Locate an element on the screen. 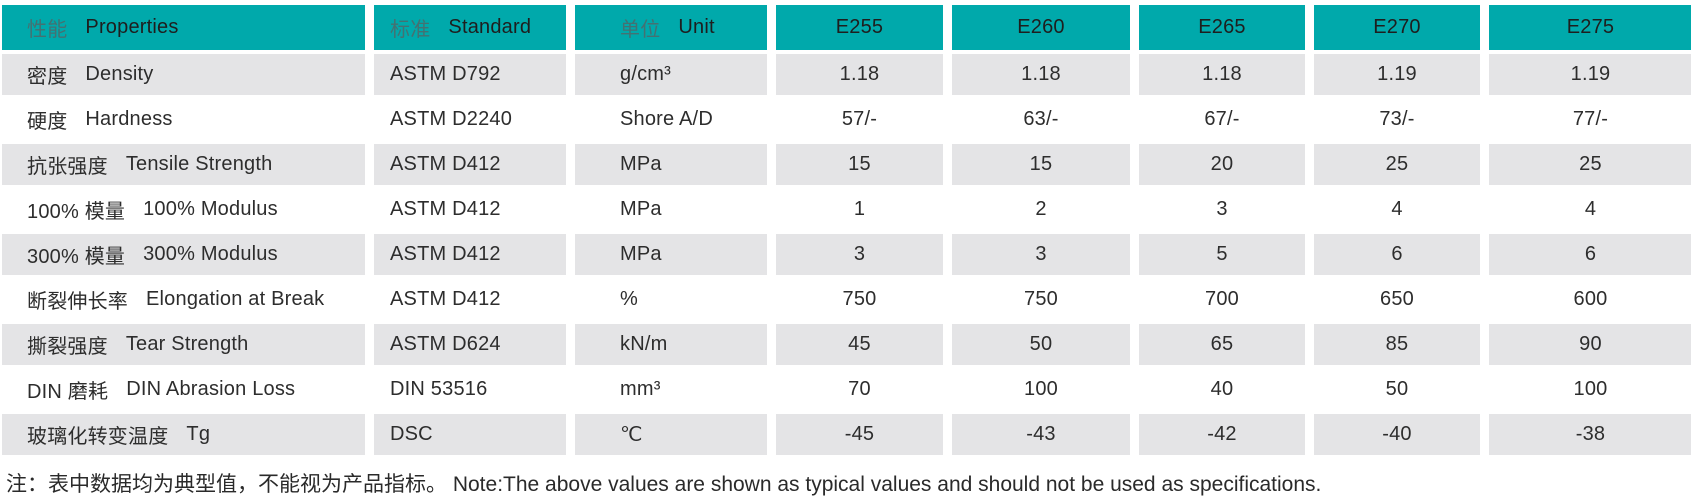  value-cell: 57/- is located at coordinates (859, 119).